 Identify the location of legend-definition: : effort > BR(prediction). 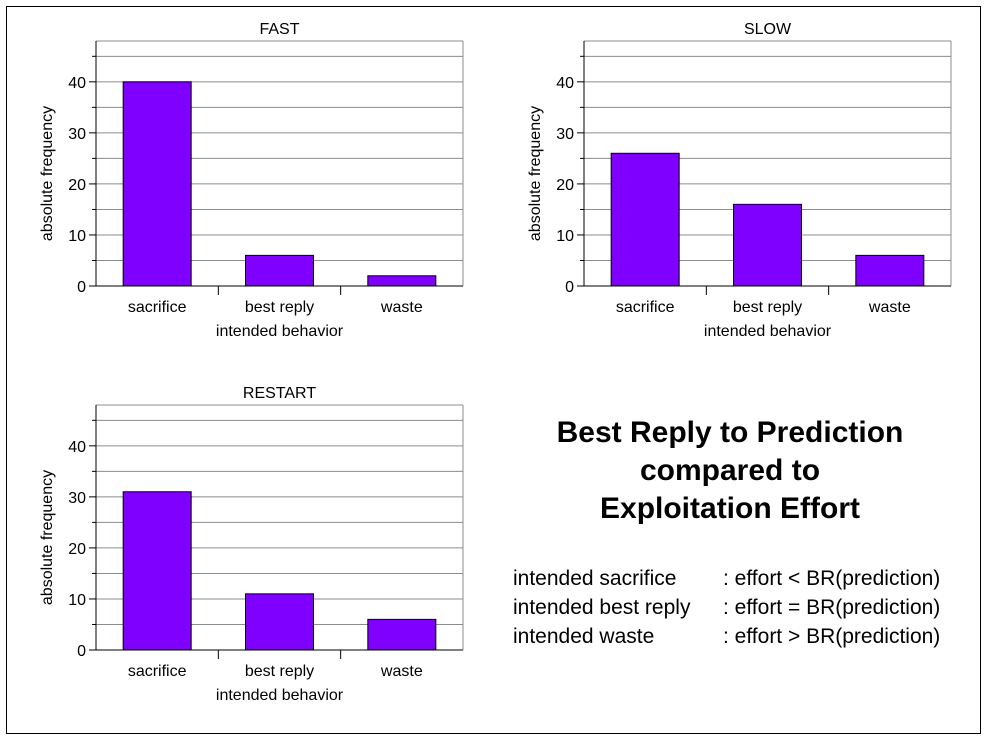
(832, 636).